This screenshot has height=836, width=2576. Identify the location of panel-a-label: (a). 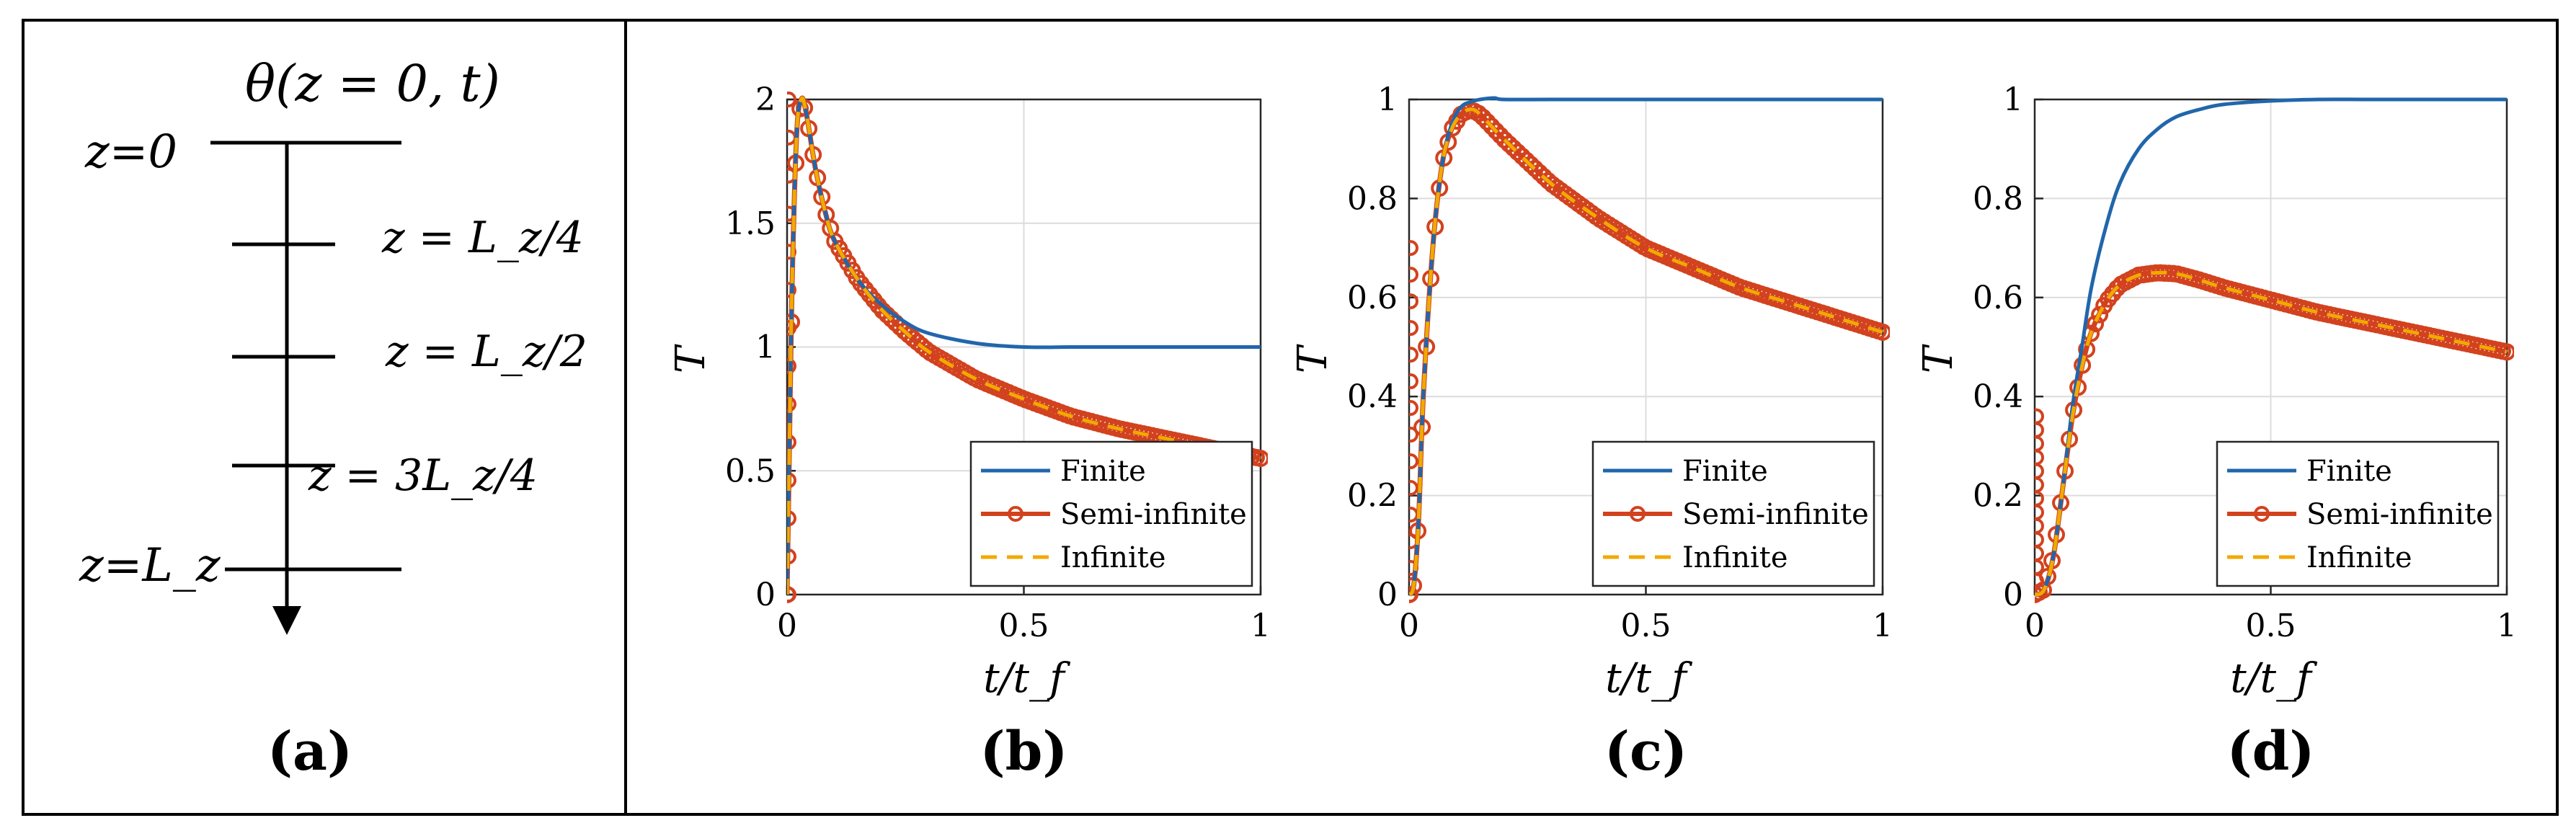
(309, 752).